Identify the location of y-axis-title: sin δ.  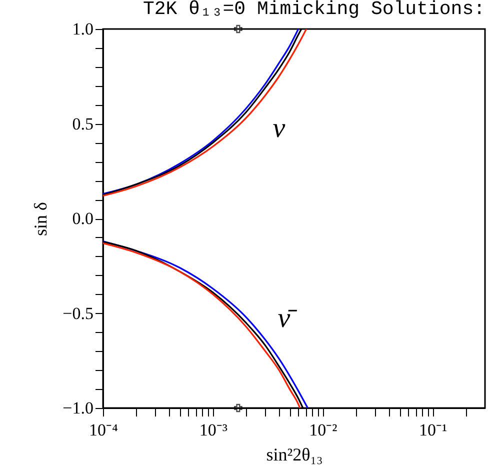
(40, 219).